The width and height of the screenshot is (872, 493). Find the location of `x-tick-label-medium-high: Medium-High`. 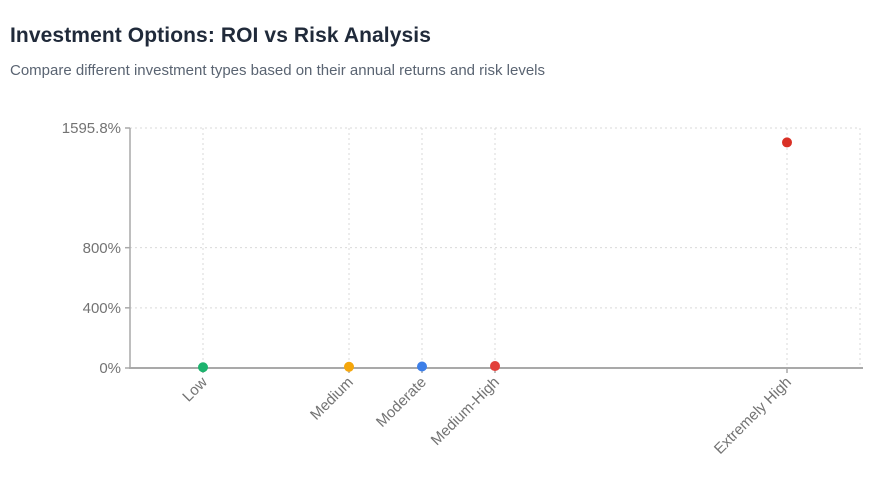

x-tick-label-medium-high: Medium-High is located at coordinates (465, 411).